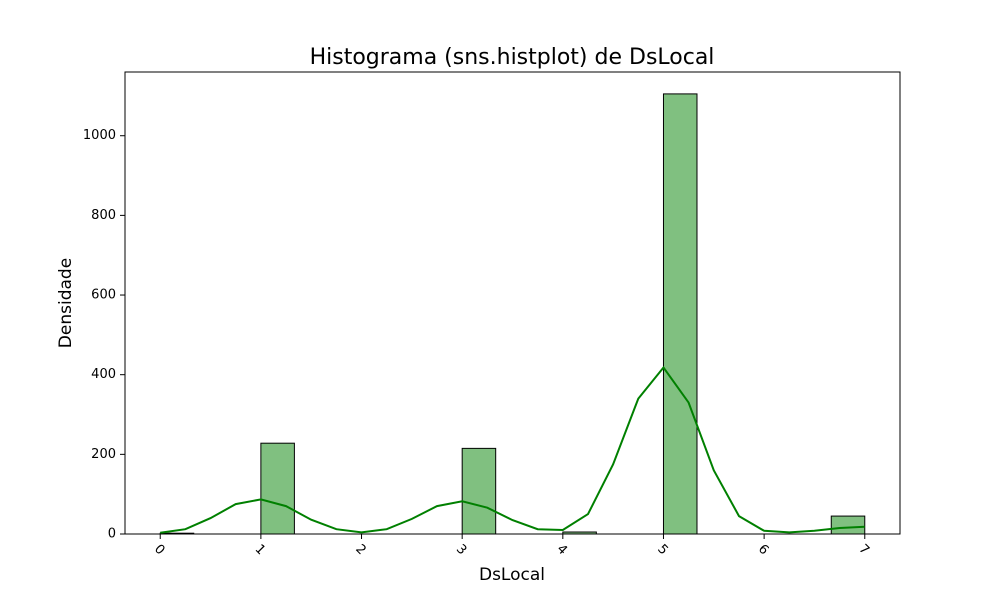 Image resolution: width=1000 pixels, height=600 pixels. What do you see at coordinates (99, 135) in the screenshot?
I see `y-tick-label: 1000` at bounding box center [99, 135].